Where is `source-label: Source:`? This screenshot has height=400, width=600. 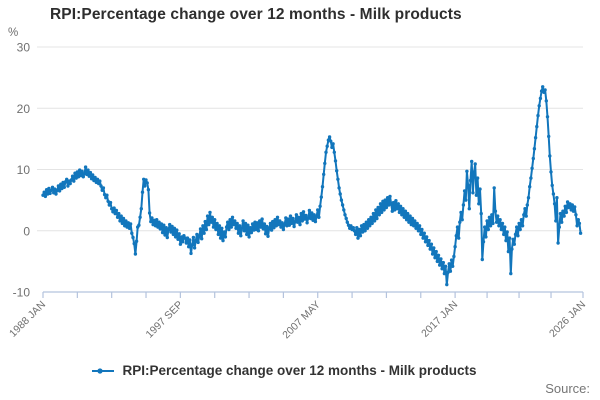 source-label: Source: is located at coordinates (567, 388).